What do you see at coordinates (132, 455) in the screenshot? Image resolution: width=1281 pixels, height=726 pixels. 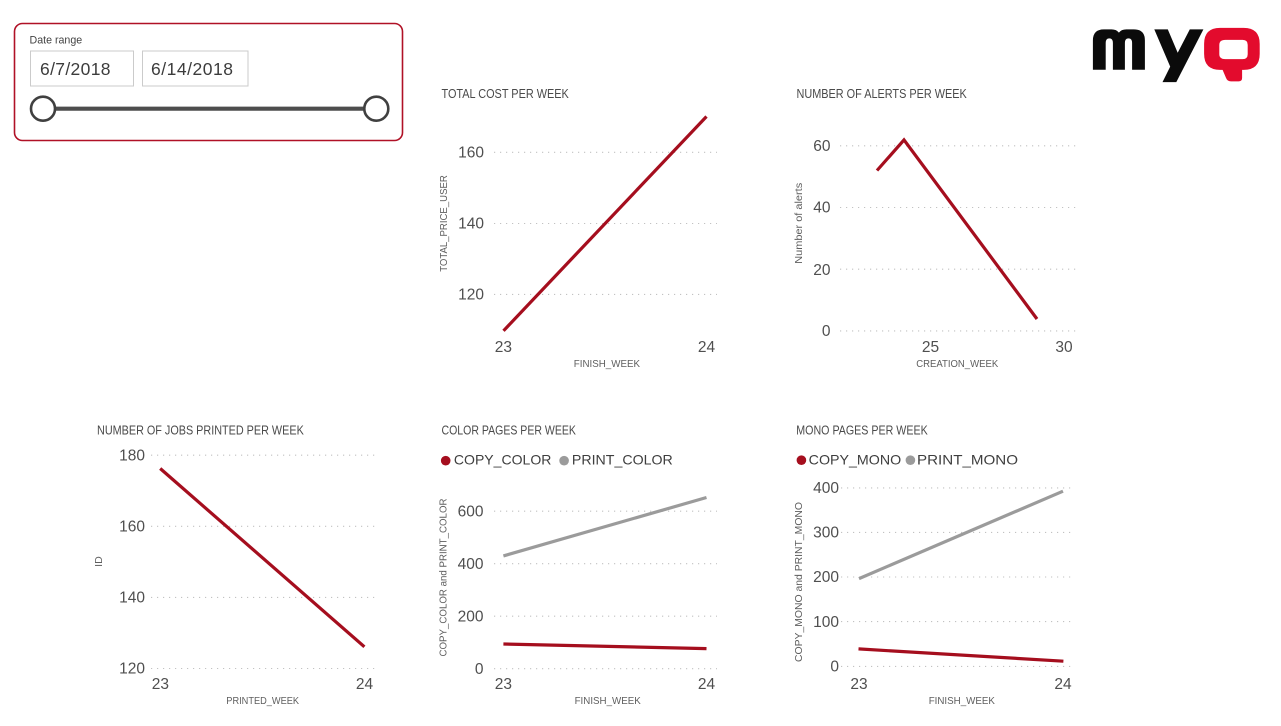 I see `svg-text: 180` at bounding box center [132, 455].